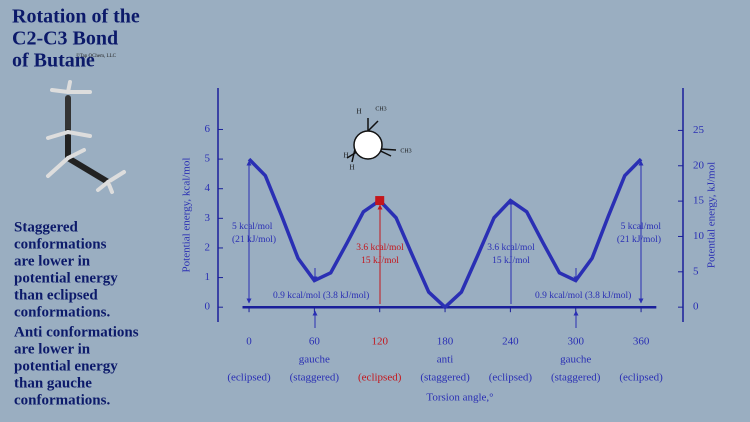 This screenshot has height=422, width=750. Describe the element at coordinates (315, 342) in the screenshot. I see `x-tick-label: 60` at that location.